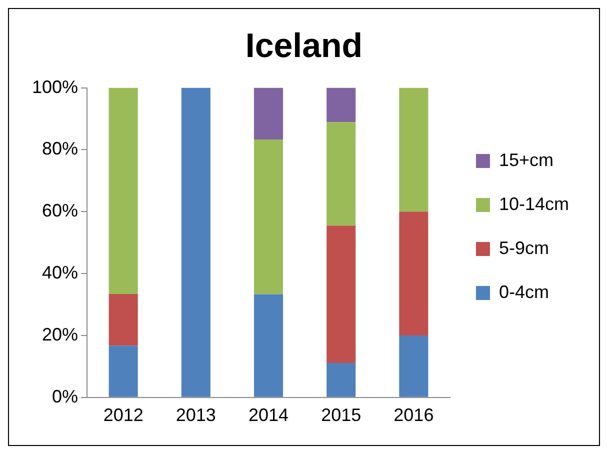  What do you see at coordinates (60, 334) in the screenshot?
I see `y-tick-label: 20%` at bounding box center [60, 334].